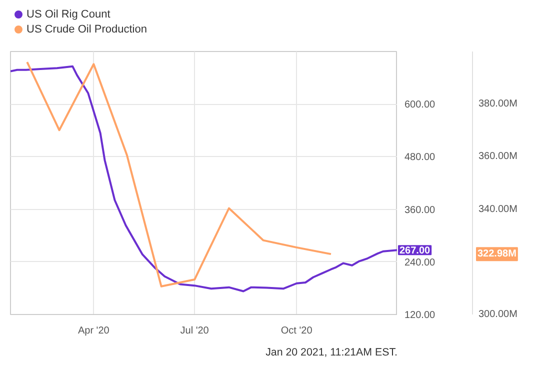  I want to click on text: 322.98M, so click(497, 254).